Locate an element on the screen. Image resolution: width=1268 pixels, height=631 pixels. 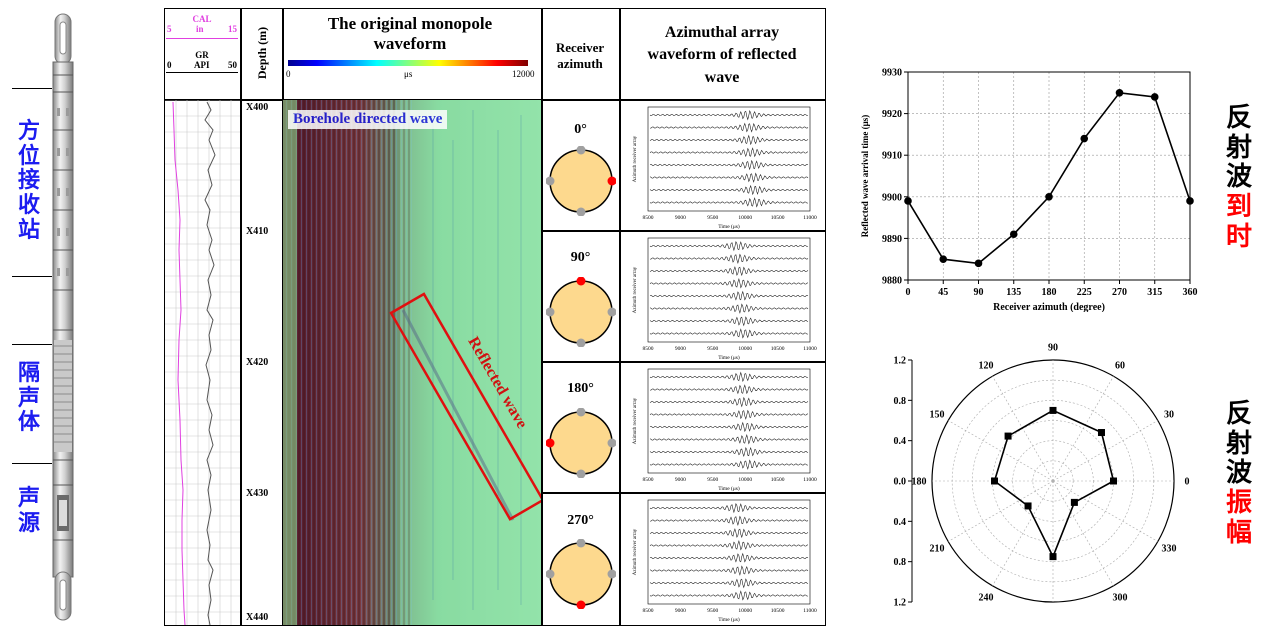
x-axis-label: Receiver azimuth (degree) is located at coordinates (1049, 307).